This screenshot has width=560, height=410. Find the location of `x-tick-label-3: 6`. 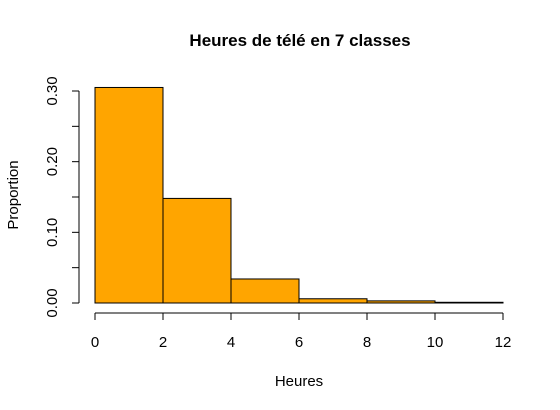

x-tick-label-3: 6 is located at coordinates (299, 342).